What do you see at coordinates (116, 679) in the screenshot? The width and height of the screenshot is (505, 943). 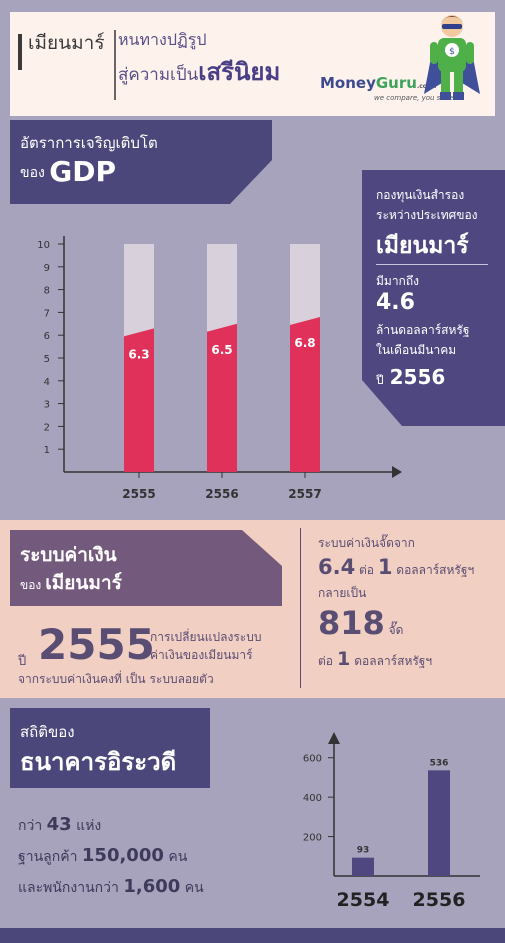 I see `currency-desc-3: จากระบบค่าเงินคงที่ เป็น ระบบลอยตัว` at bounding box center [116, 679].